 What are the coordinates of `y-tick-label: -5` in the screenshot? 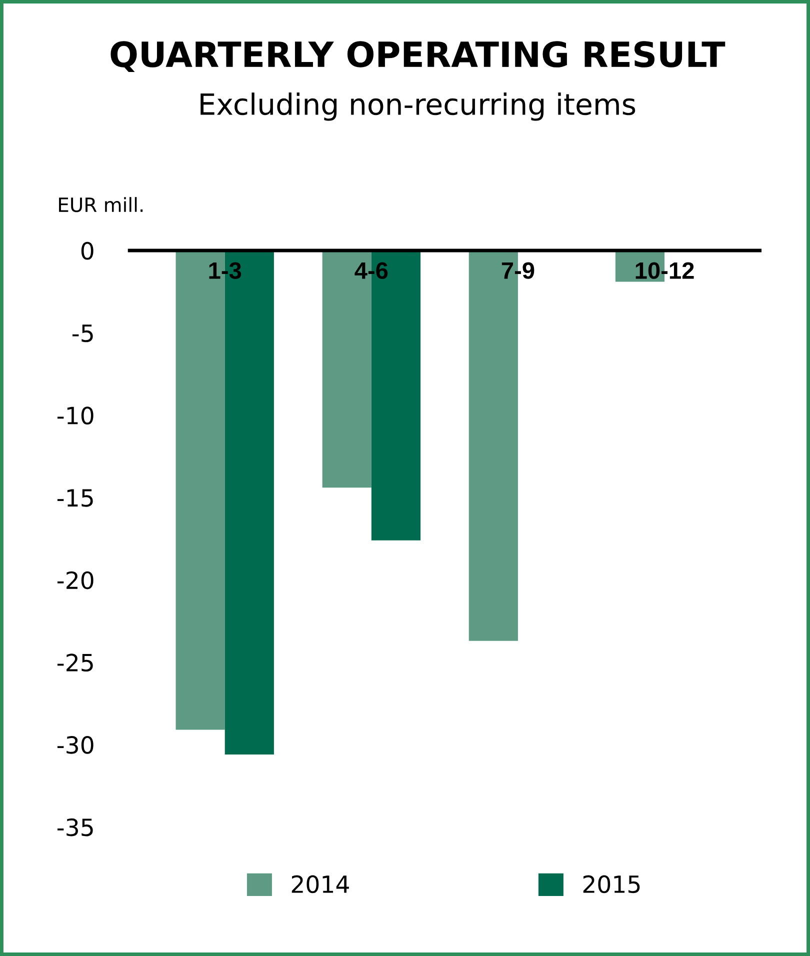 It's located at (82, 333).